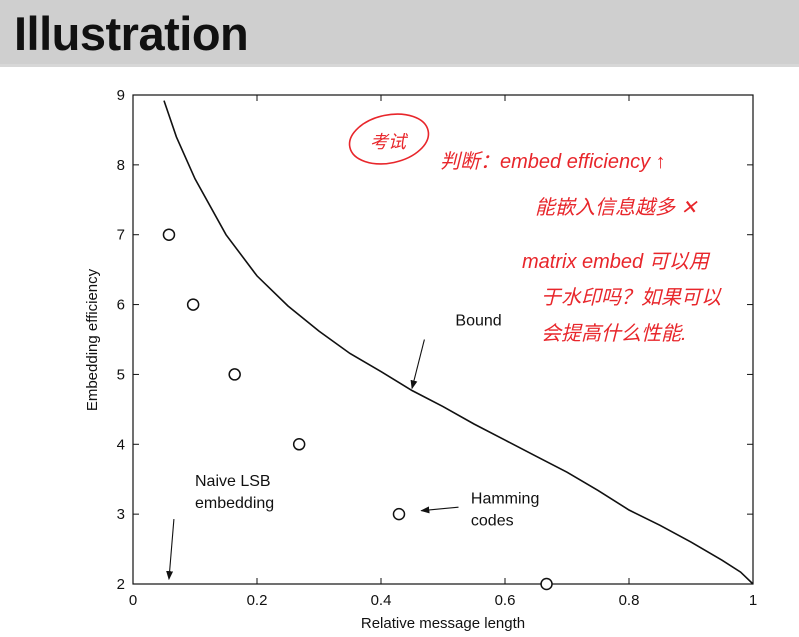 This screenshot has width=799, height=637. I want to click on annotation-label: embedding, so click(234, 503).